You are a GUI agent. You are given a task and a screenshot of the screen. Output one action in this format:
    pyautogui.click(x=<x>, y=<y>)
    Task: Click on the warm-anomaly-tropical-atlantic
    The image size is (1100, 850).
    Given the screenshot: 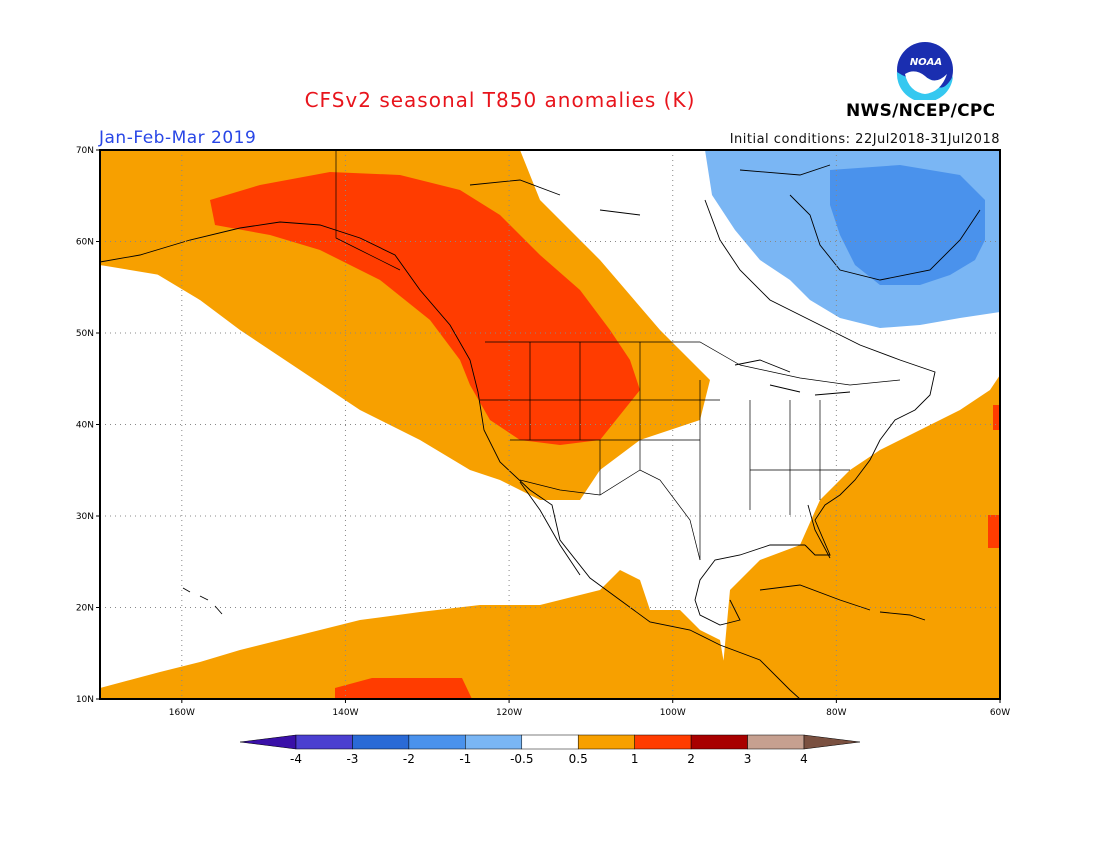 What is the action you would take?
    pyautogui.click(x=860, y=537)
    